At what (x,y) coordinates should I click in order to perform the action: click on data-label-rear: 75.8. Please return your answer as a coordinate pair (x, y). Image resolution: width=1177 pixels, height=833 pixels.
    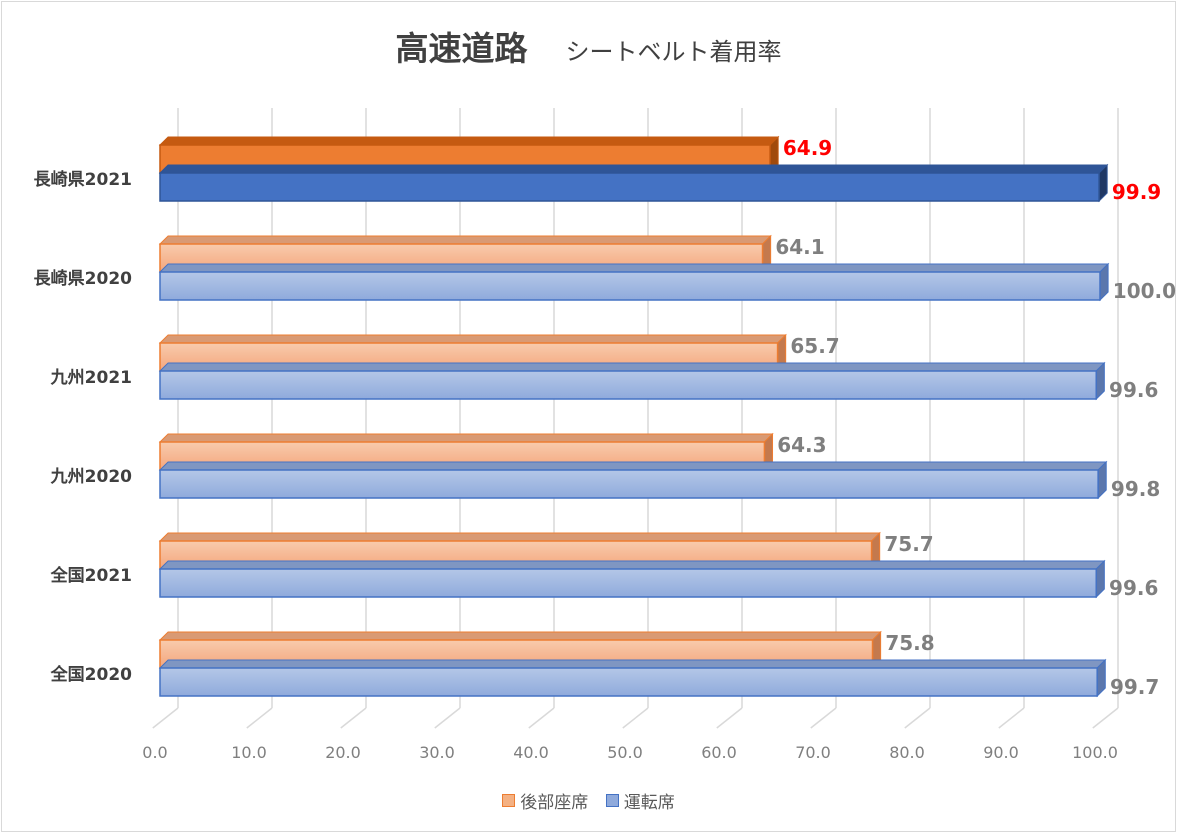
    Looking at the image, I should click on (909, 643).